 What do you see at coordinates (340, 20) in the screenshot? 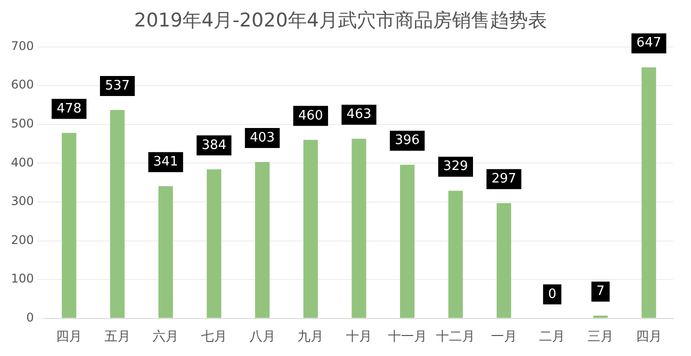
I see `chart-title: 2019年4月-2020年4月武穴市商品房销售趋势表` at bounding box center [340, 20].